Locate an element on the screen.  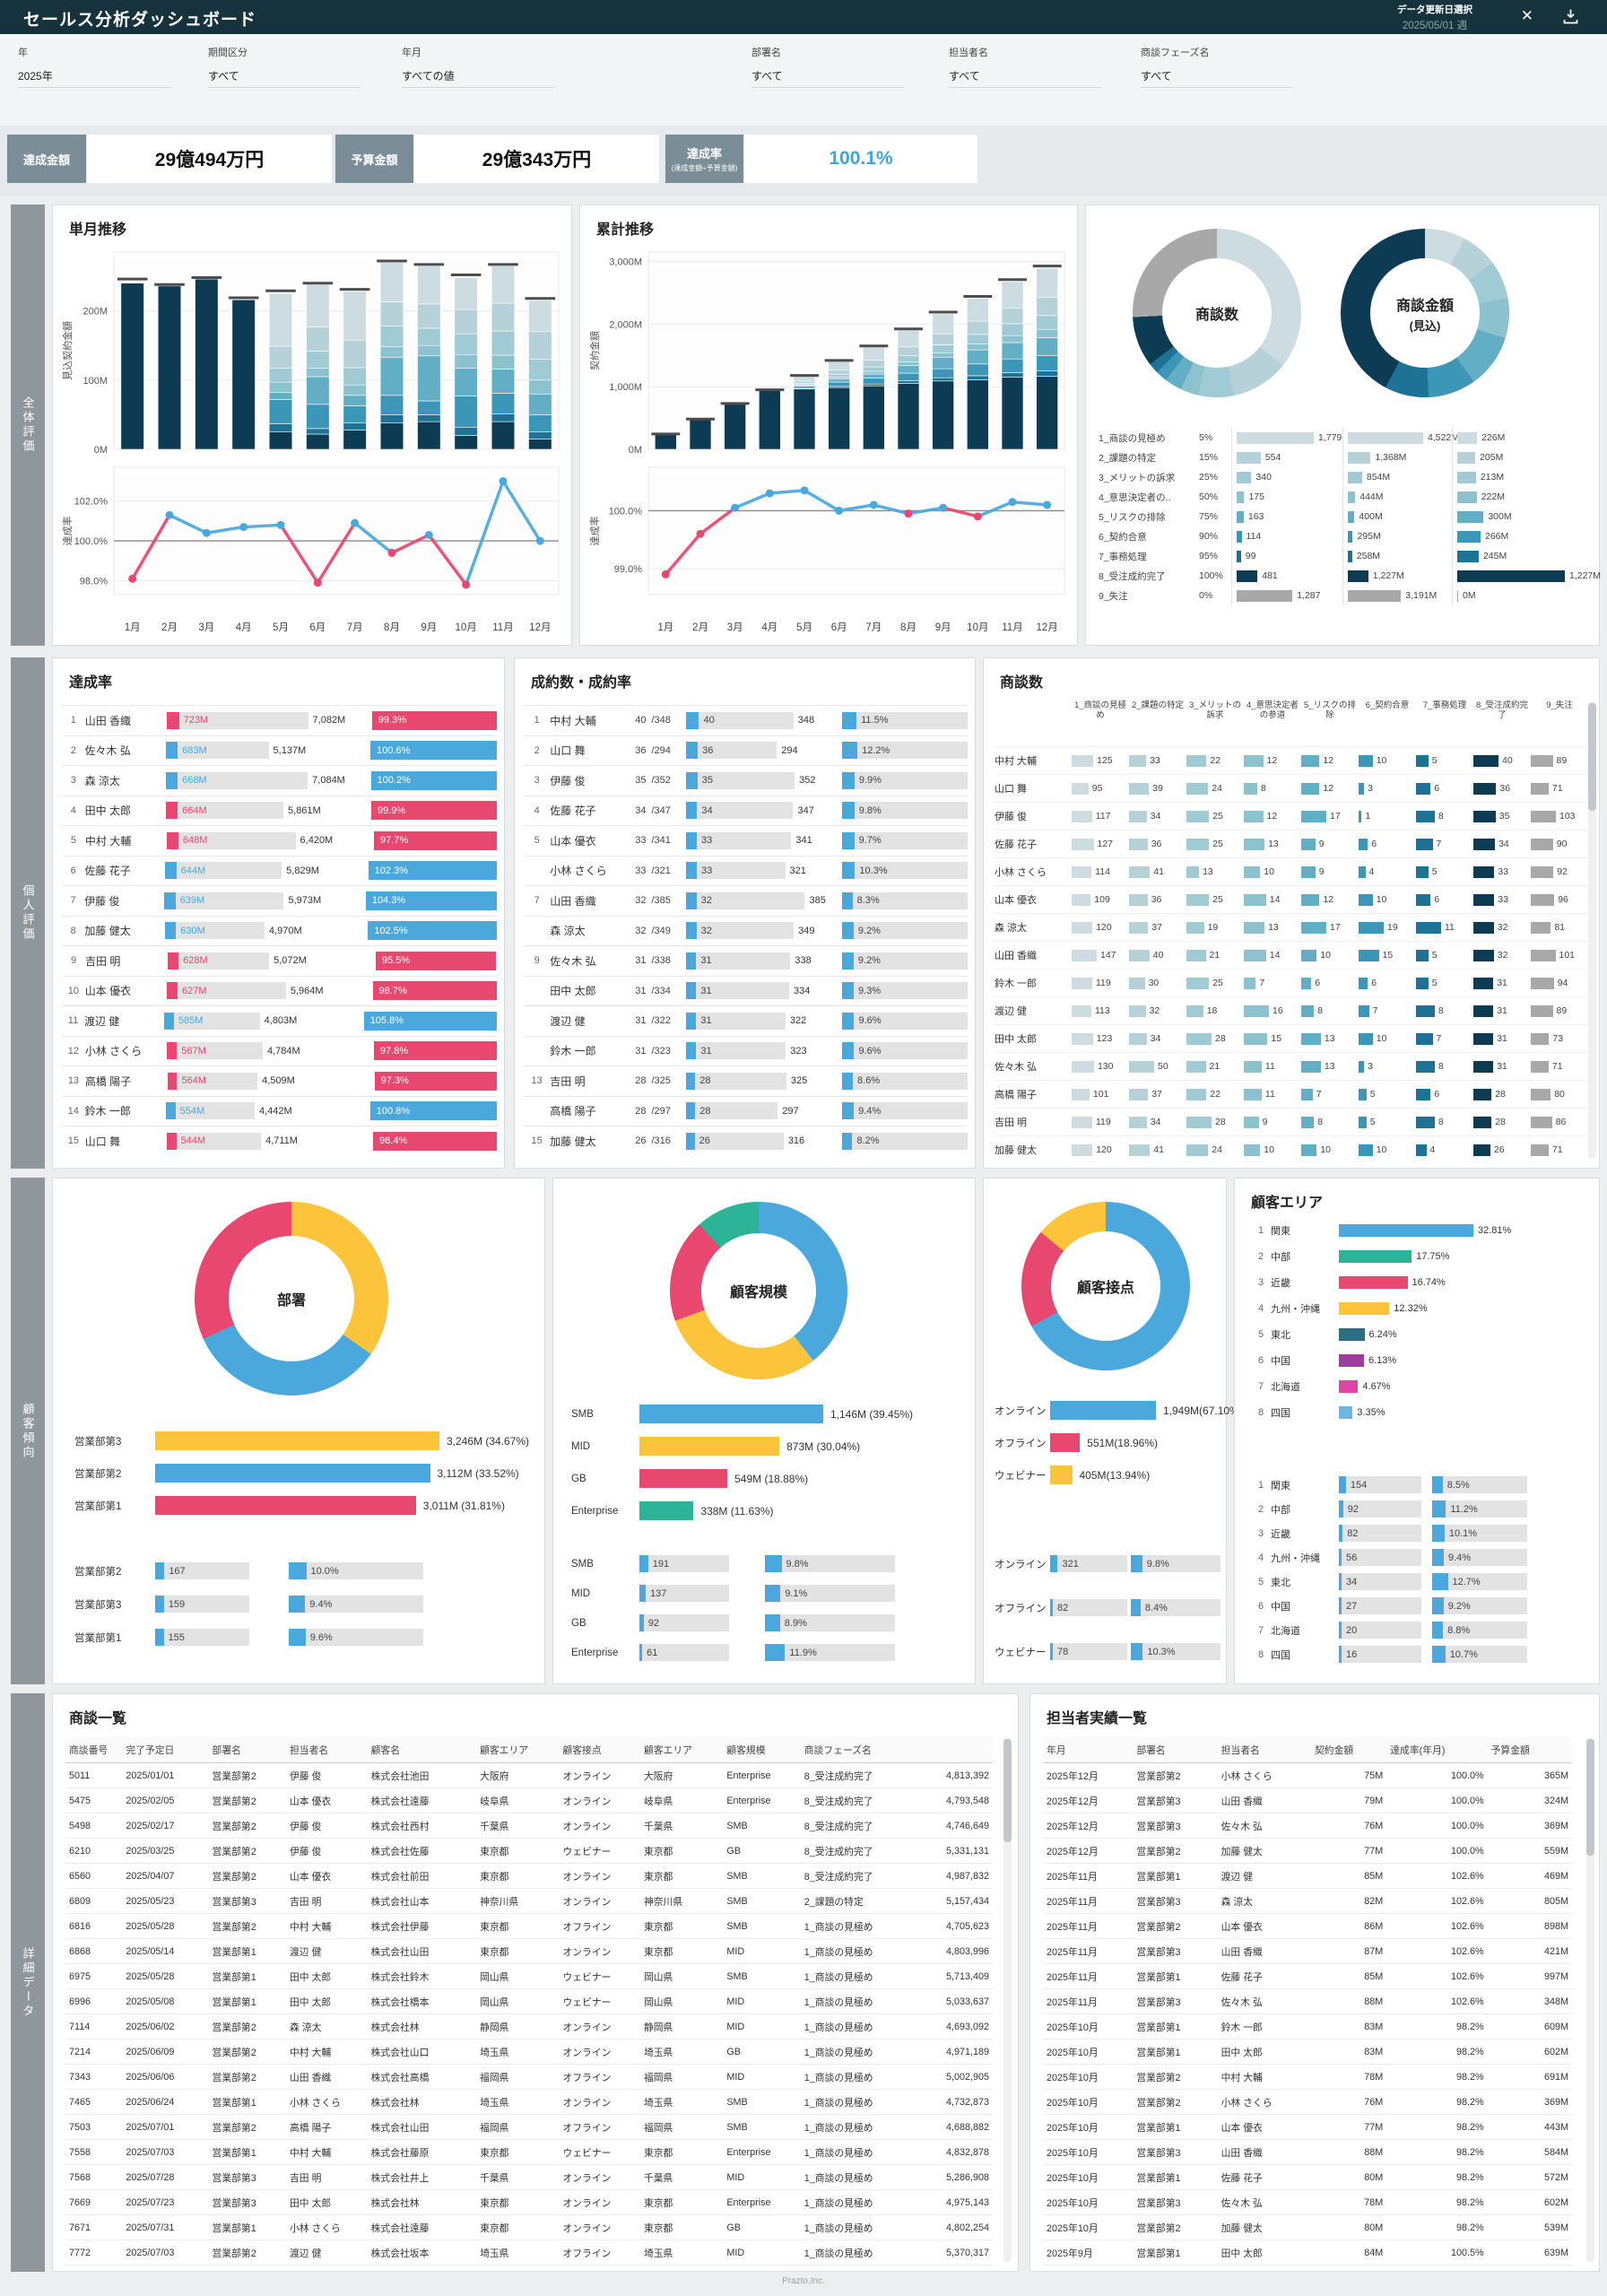
legend-row: 2_課題の特定 15% 554 1,368M 205M is located at coordinates (1347, 457).